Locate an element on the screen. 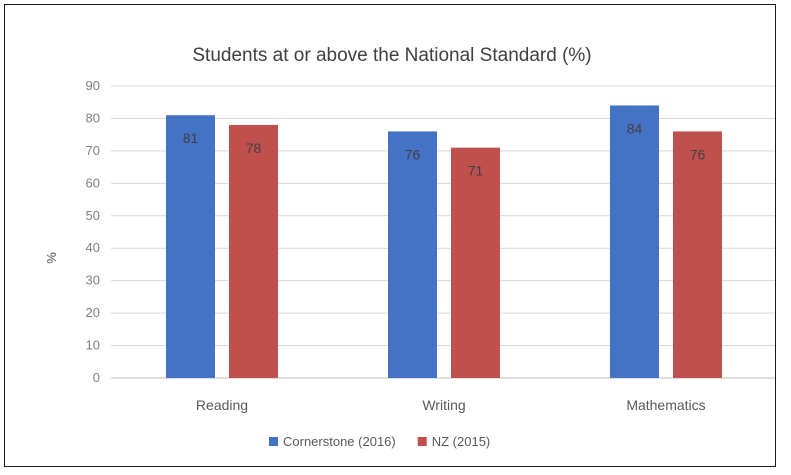 The width and height of the screenshot is (791, 475). legend-label: NZ (2015) is located at coordinates (461, 441).